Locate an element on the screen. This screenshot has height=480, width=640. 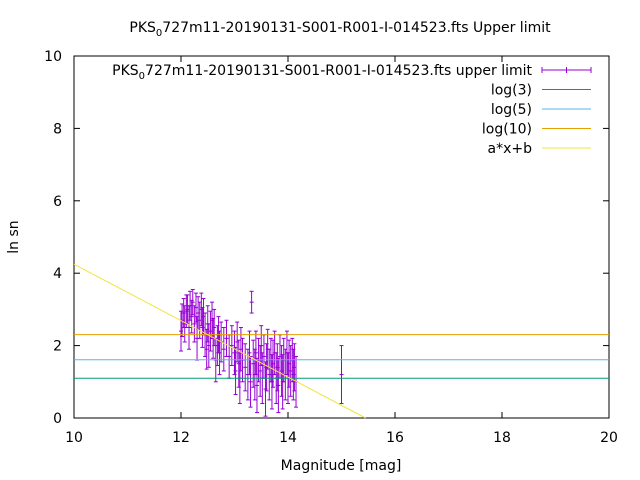
x-tick-label: 12 is located at coordinates (181, 438).